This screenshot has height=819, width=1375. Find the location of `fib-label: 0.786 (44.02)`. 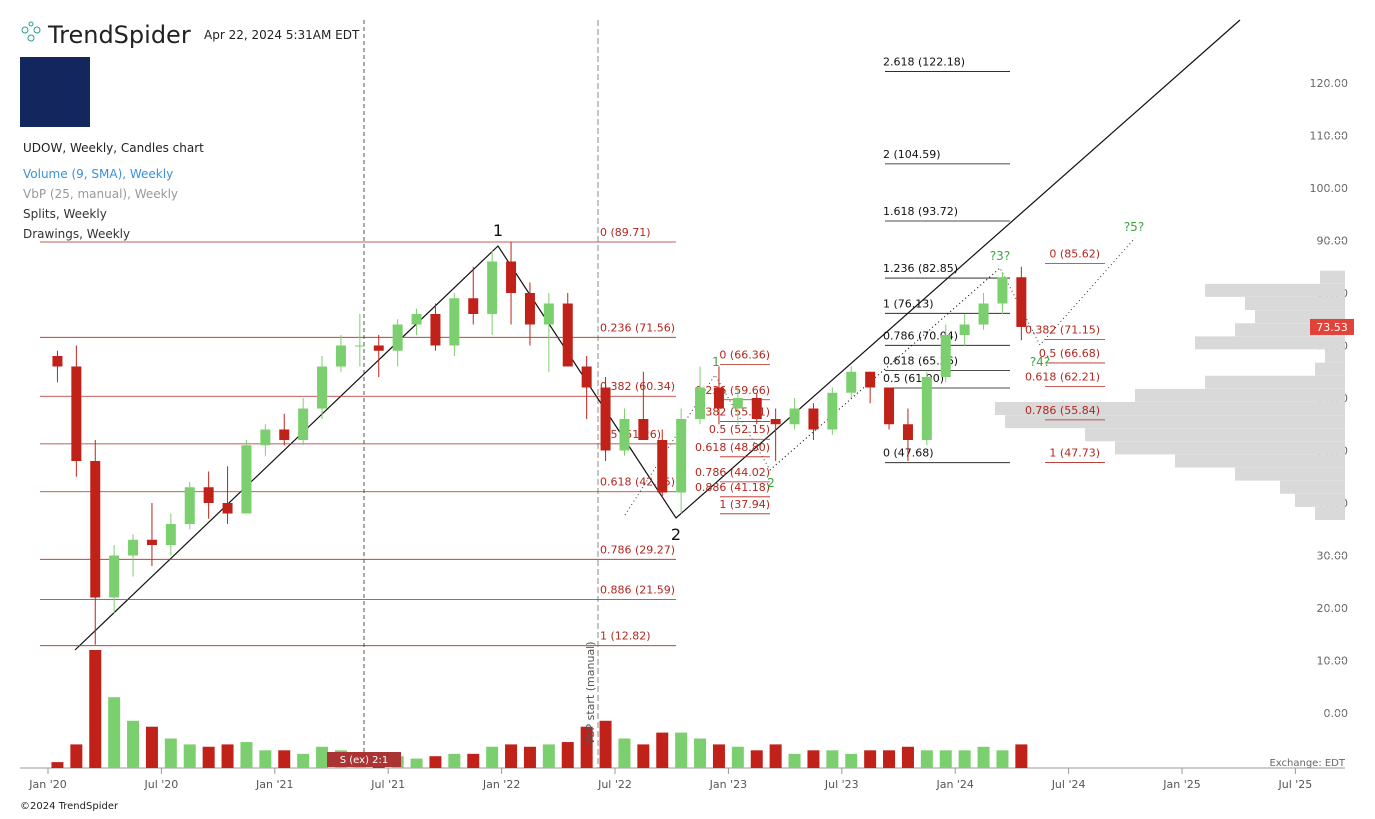

fib-label: 0.786 (44.02) is located at coordinates (732, 472).